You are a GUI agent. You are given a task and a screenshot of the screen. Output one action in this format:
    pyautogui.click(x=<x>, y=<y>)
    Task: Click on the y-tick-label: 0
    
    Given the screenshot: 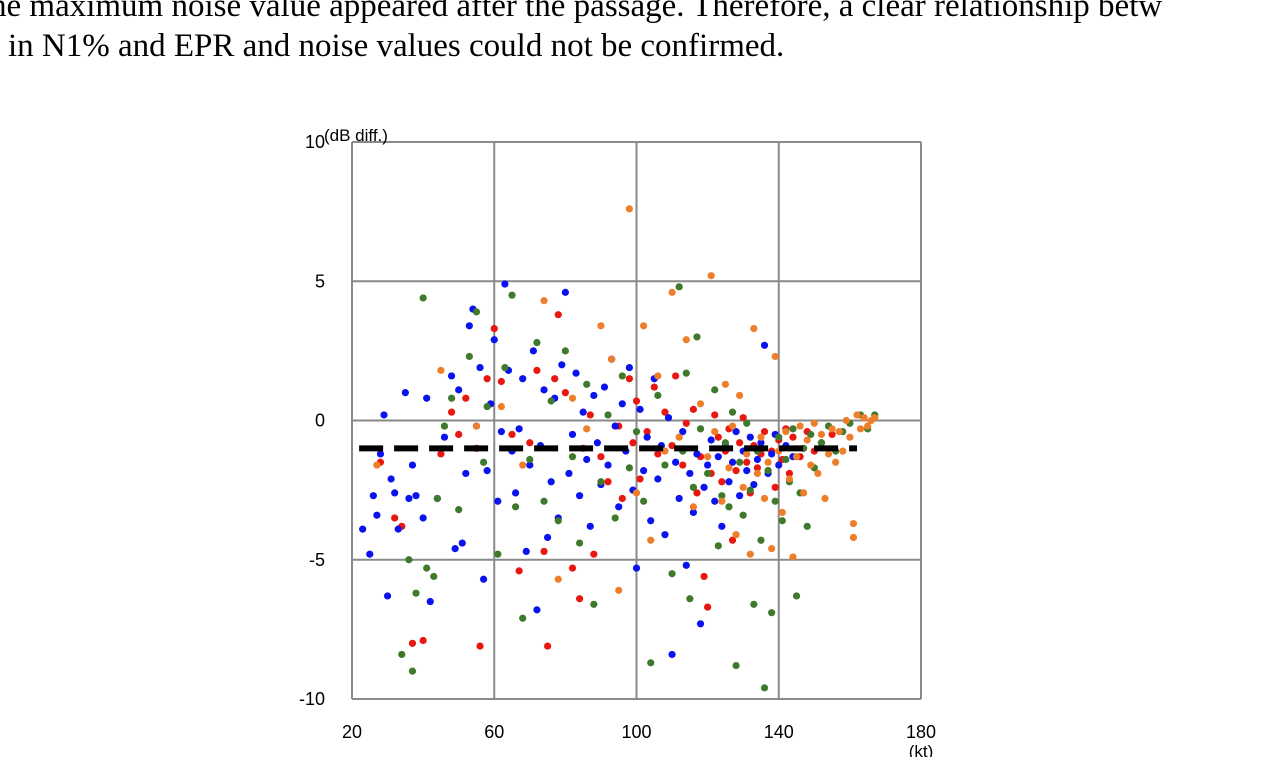 What is the action you would take?
    pyautogui.click(x=320, y=421)
    